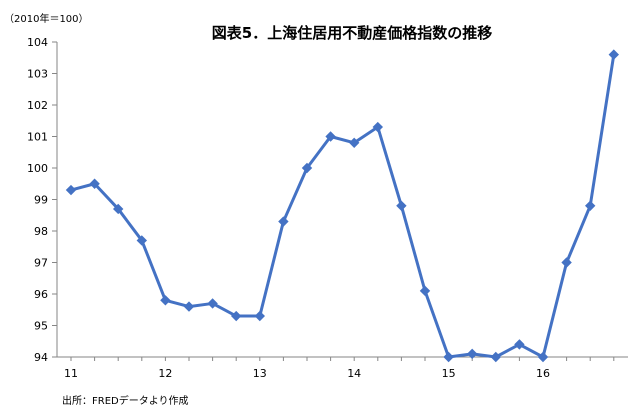 The height and width of the screenshot is (417, 644). What do you see at coordinates (37, 74) in the screenshot?
I see `y-tick-label: 103` at bounding box center [37, 74].